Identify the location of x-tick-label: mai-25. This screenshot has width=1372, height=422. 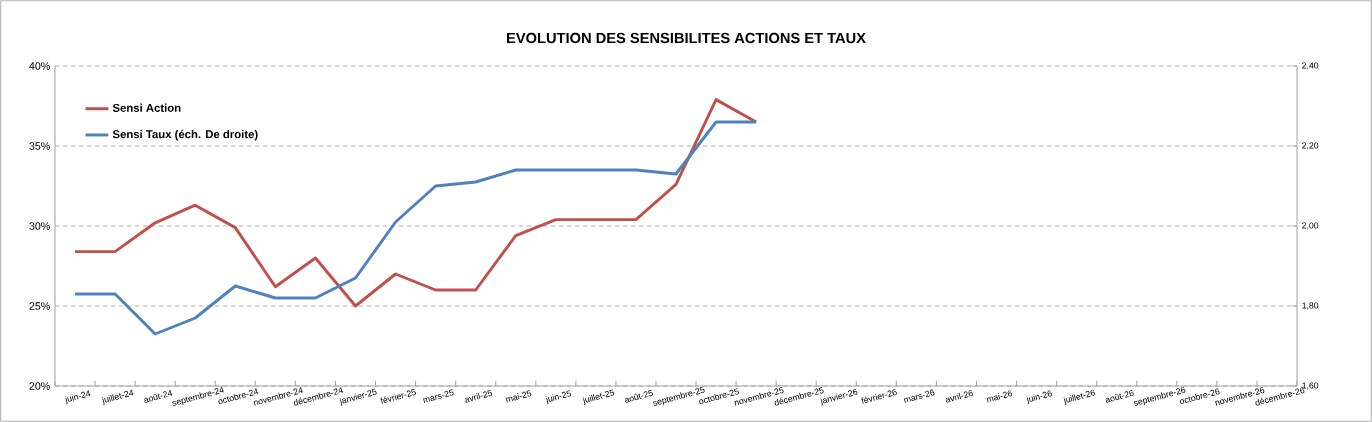
(518, 396).